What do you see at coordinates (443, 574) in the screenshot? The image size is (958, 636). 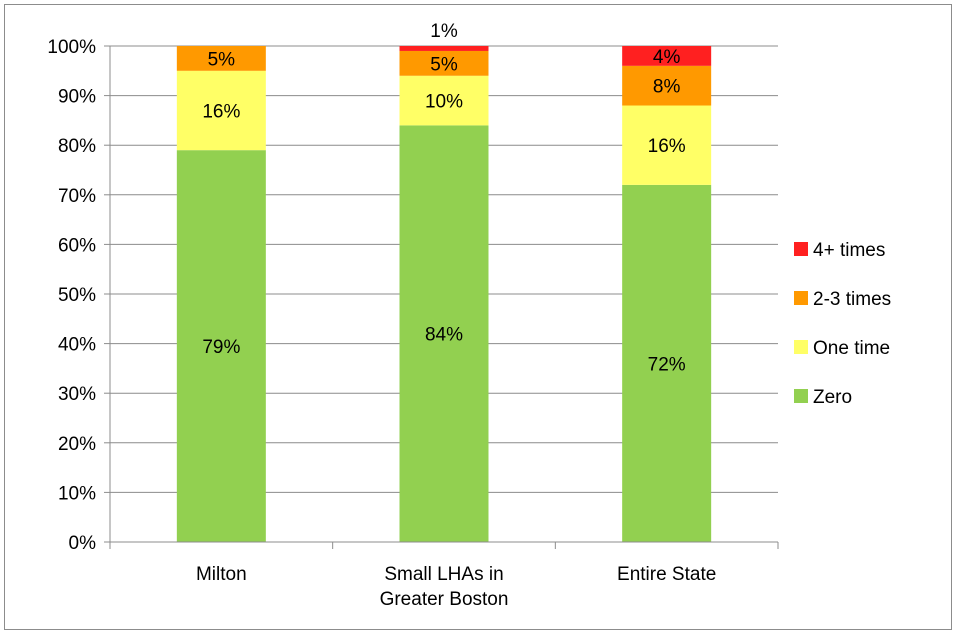 I see `x-tick-label-line: Small LHAs in` at bounding box center [443, 574].